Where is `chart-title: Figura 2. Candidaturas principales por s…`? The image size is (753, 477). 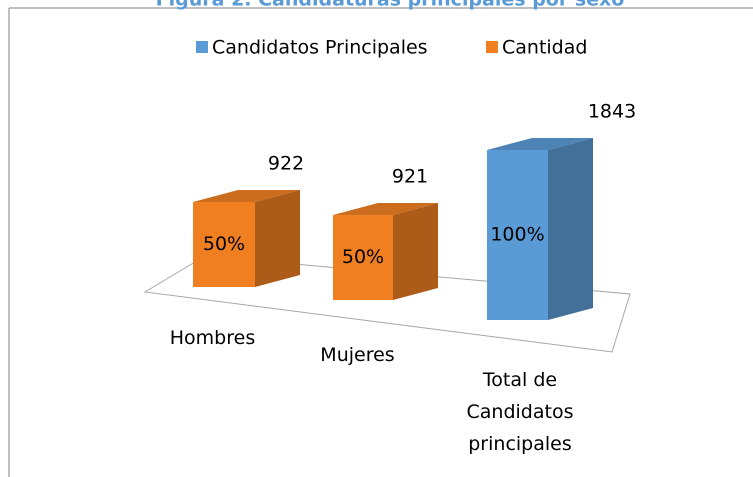 chart-title: Figura 2. Candidaturas principales por s… is located at coordinates (390, 5).